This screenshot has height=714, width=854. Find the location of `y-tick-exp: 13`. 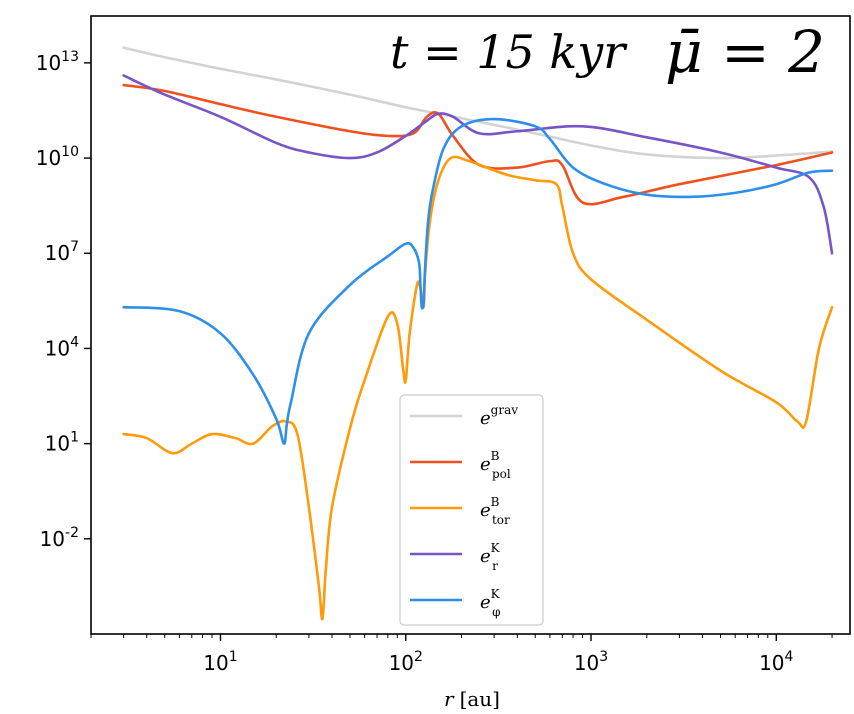

y-tick-exp: 13 is located at coordinates (70, 57).